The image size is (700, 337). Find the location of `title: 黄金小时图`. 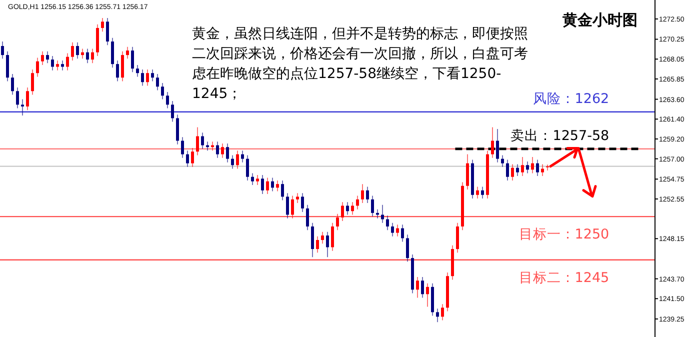

title: 黄金小时图 is located at coordinates (600, 20).